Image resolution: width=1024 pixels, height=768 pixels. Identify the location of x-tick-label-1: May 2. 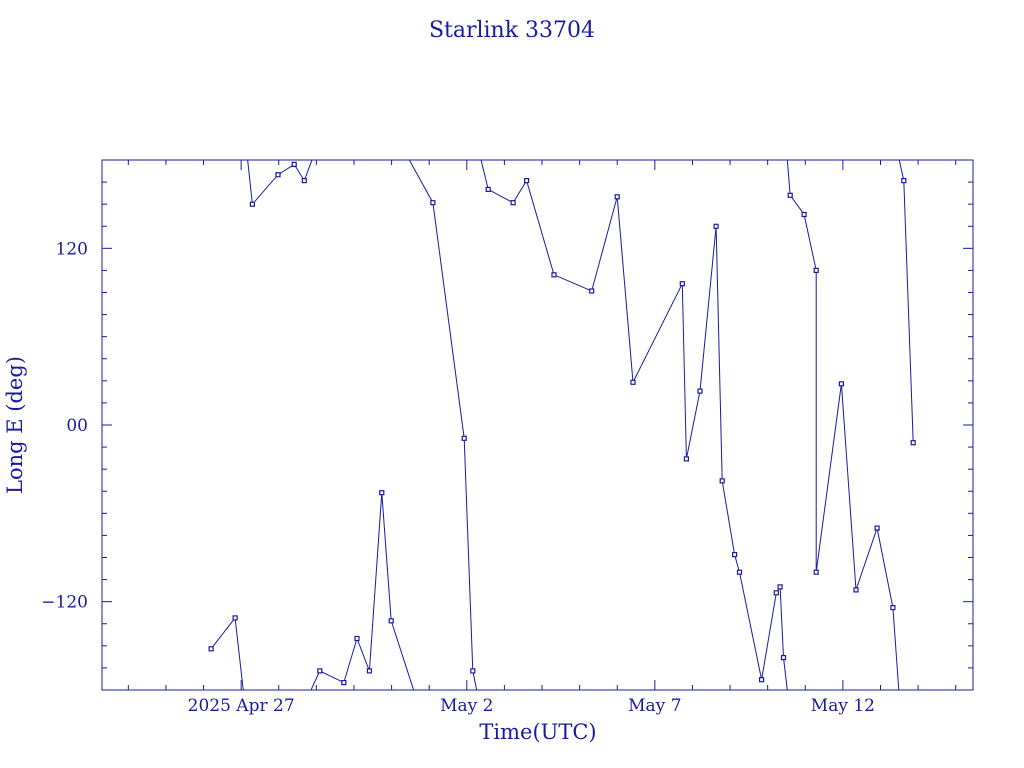
(466, 706).